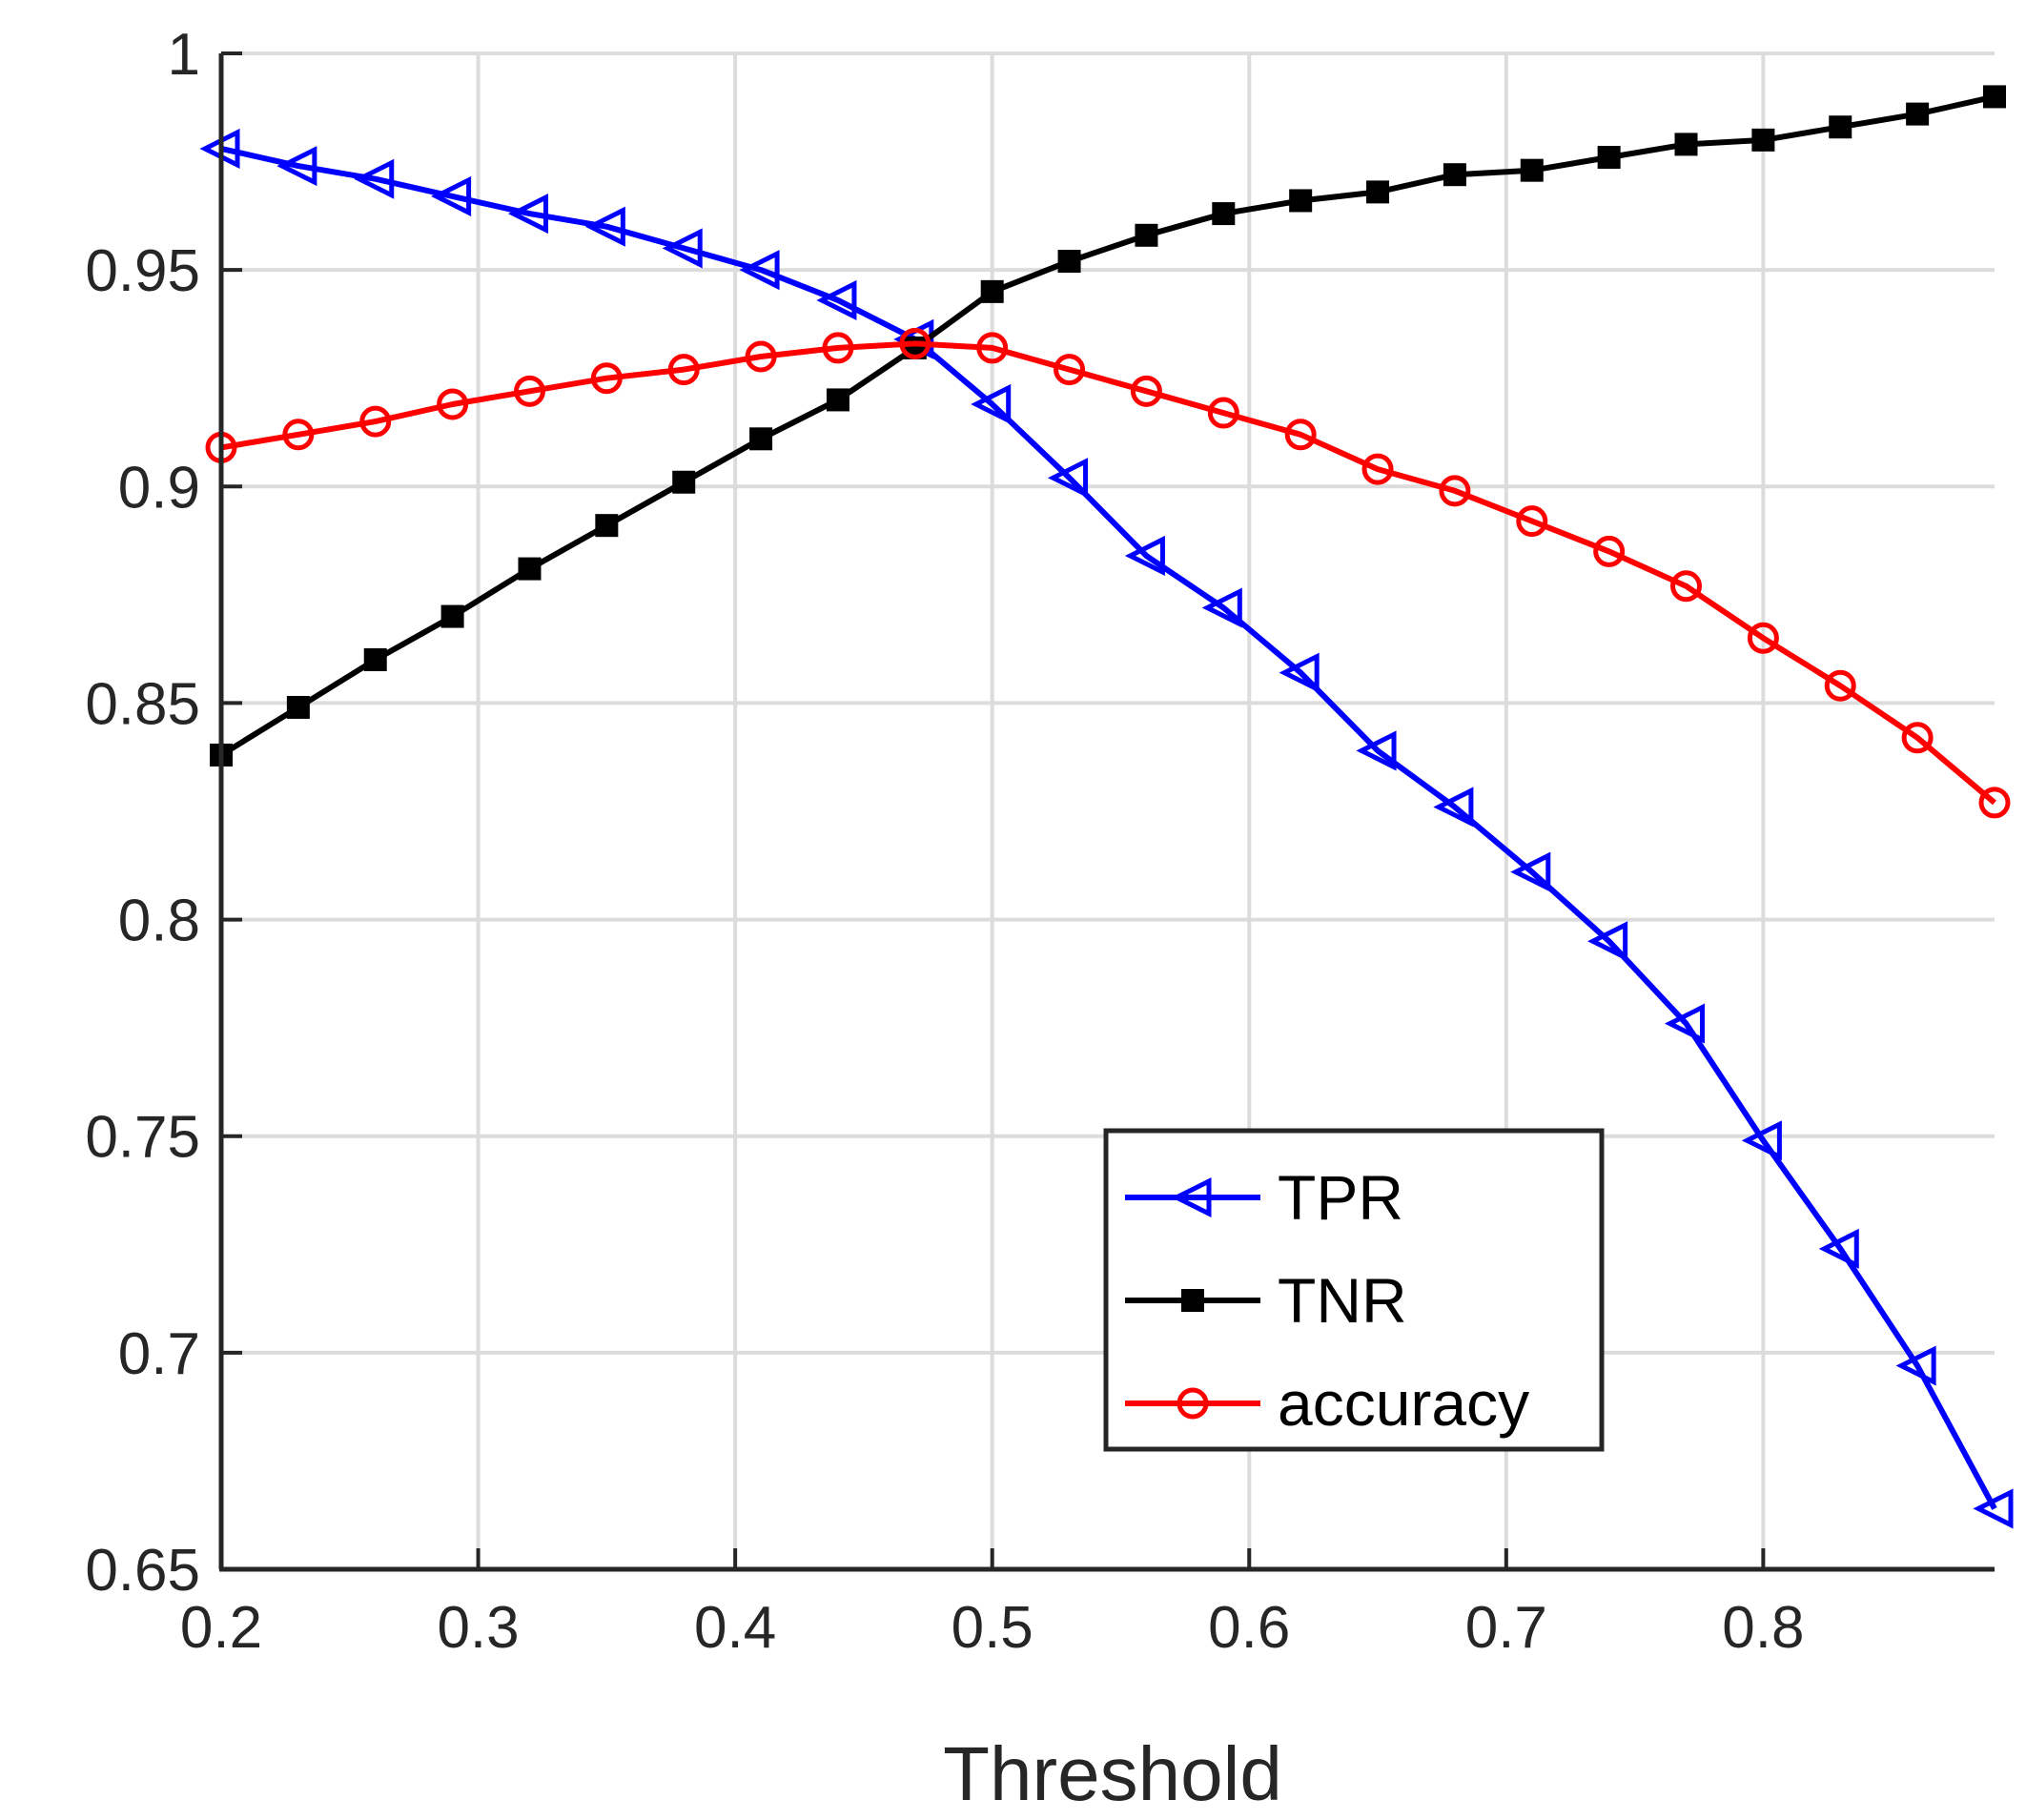 Image resolution: width=2026 pixels, height=1820 pixels. Describe the element at coordinates (1342, 1300) in the screenshot. I see `legend-label-tnr: TNR` at that location.